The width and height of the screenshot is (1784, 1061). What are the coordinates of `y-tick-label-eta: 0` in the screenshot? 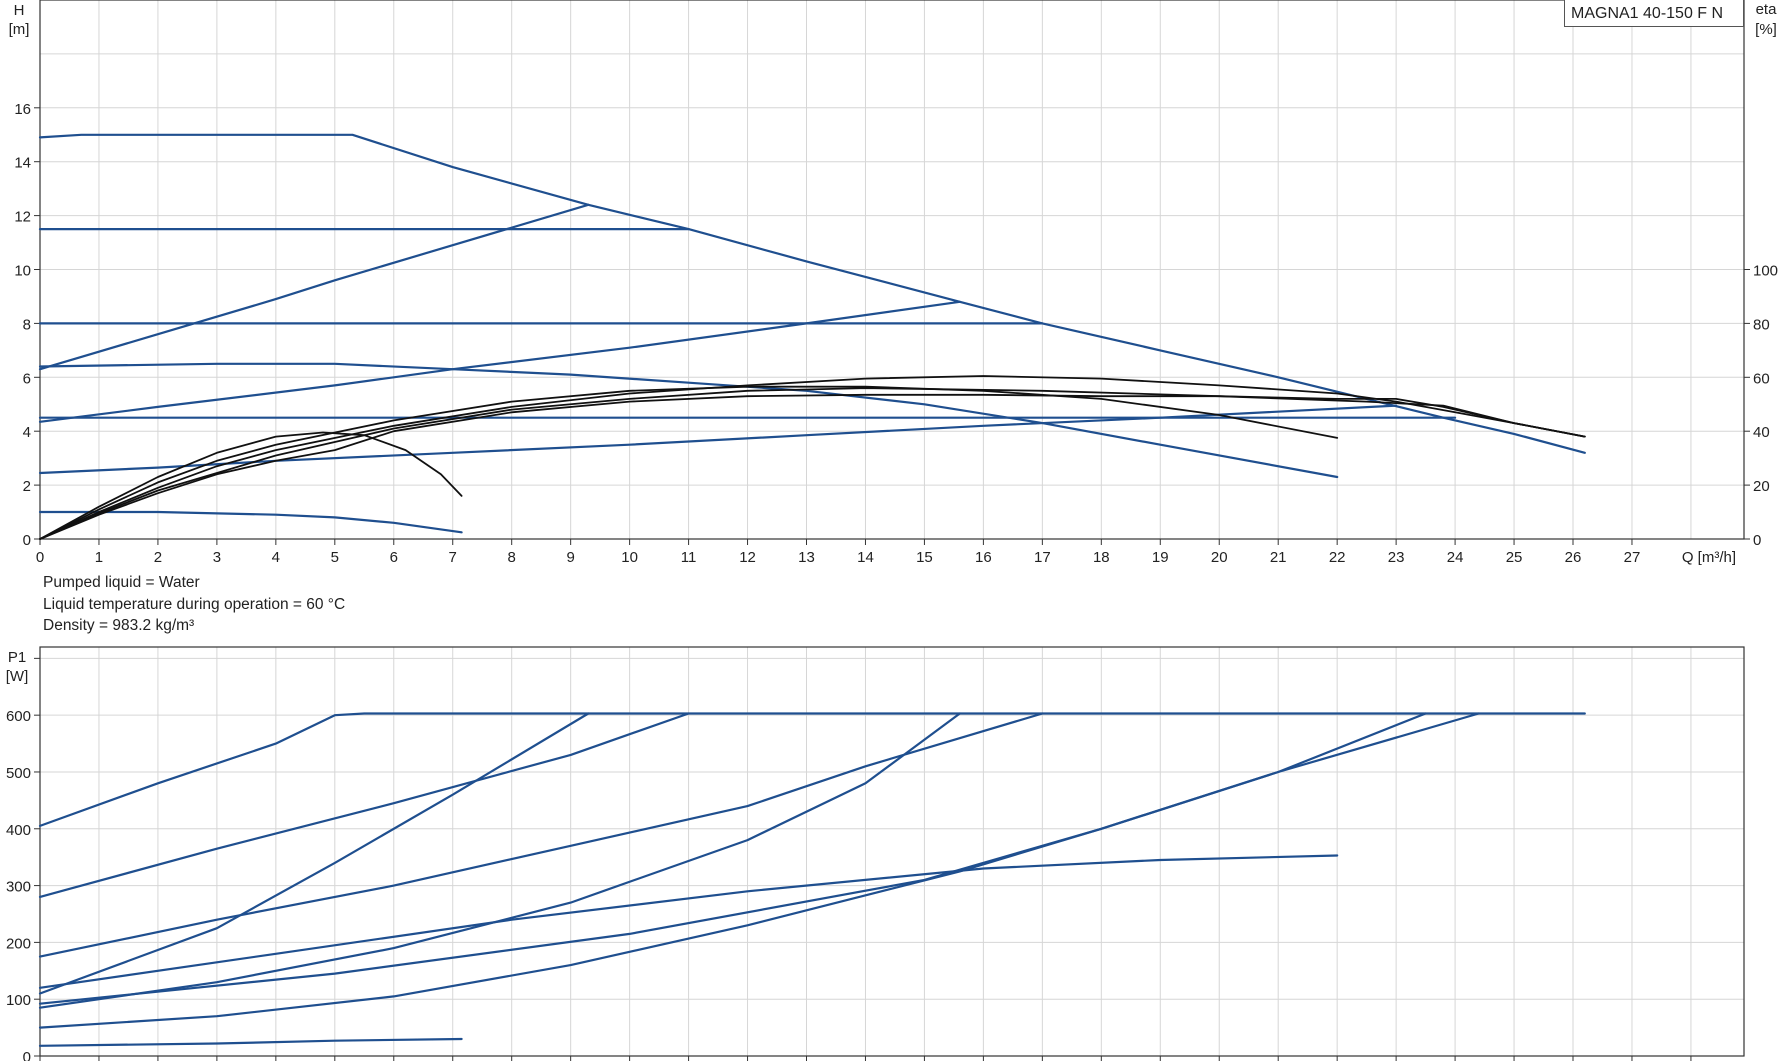 It's located at (1757, 540).